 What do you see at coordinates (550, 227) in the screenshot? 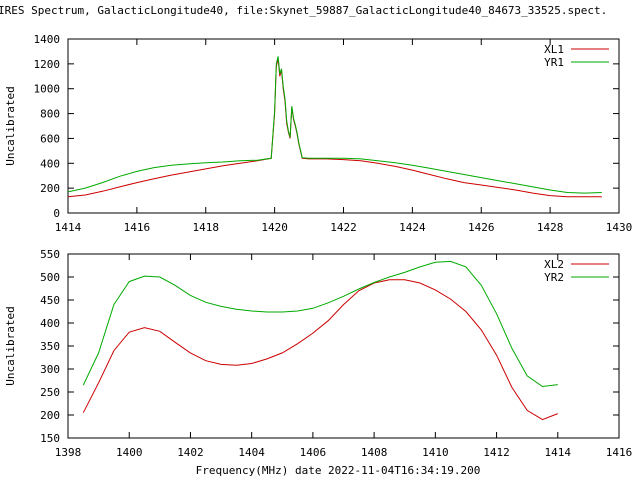
I see `x-tick-label: 1428` at bounding box center [550, 227].